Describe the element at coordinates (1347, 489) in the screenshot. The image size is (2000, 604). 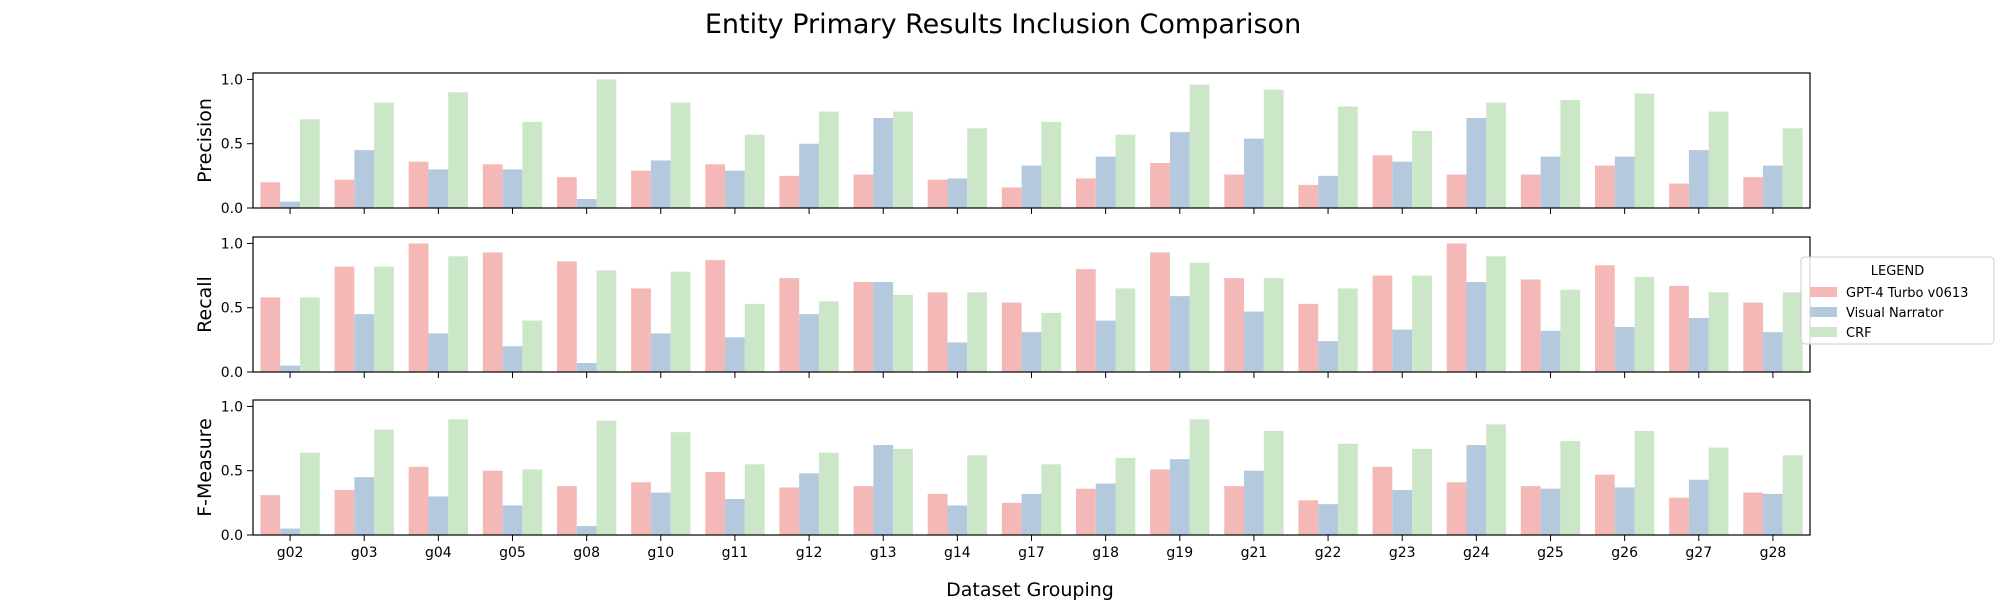
I see `bar-f-measure-g22-s2` at that location.